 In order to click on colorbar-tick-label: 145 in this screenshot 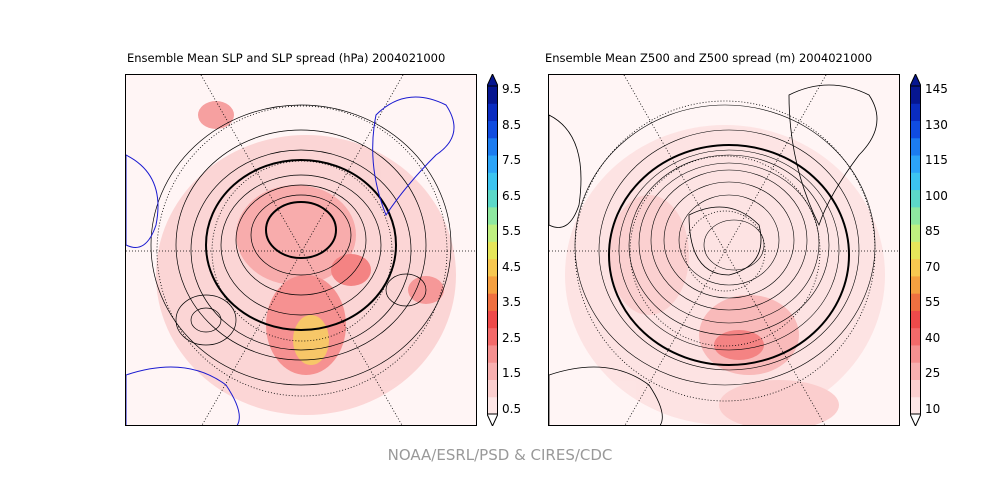, I will do `click(936, 89)`.